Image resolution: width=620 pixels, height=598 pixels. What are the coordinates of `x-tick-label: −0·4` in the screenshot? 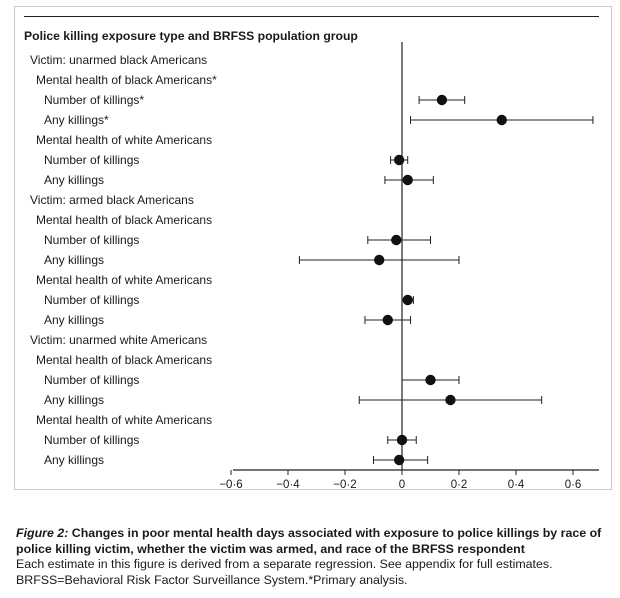 It's located at (288, 485).